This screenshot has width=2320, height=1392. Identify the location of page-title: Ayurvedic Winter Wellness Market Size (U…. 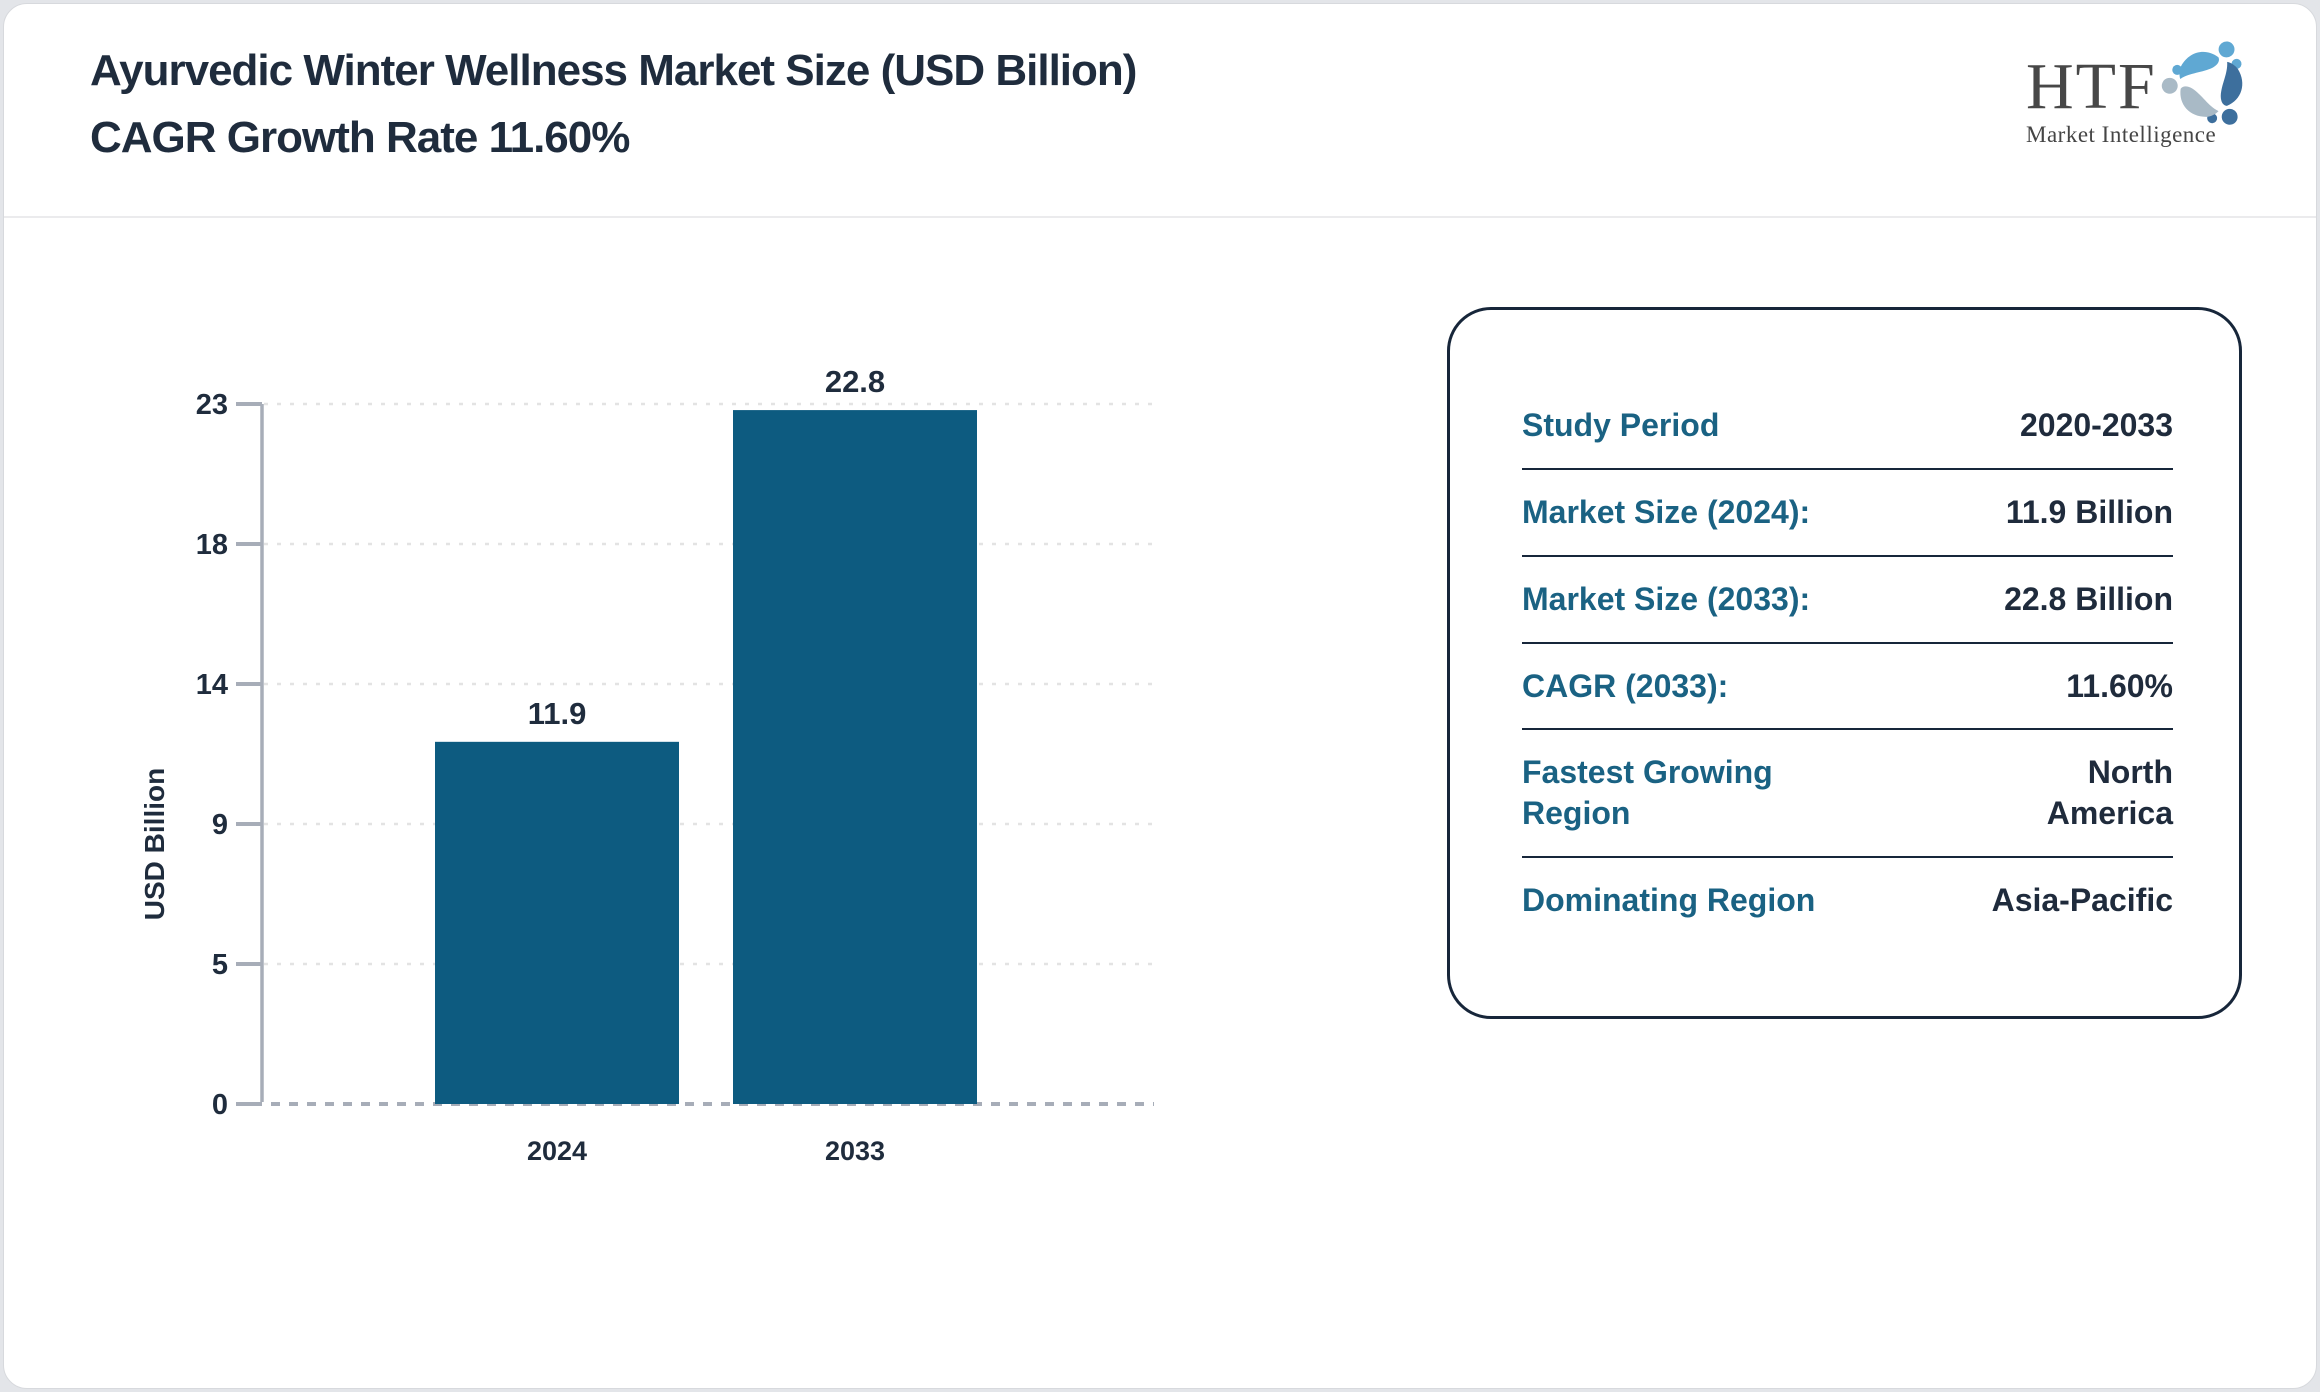
(613, 104).